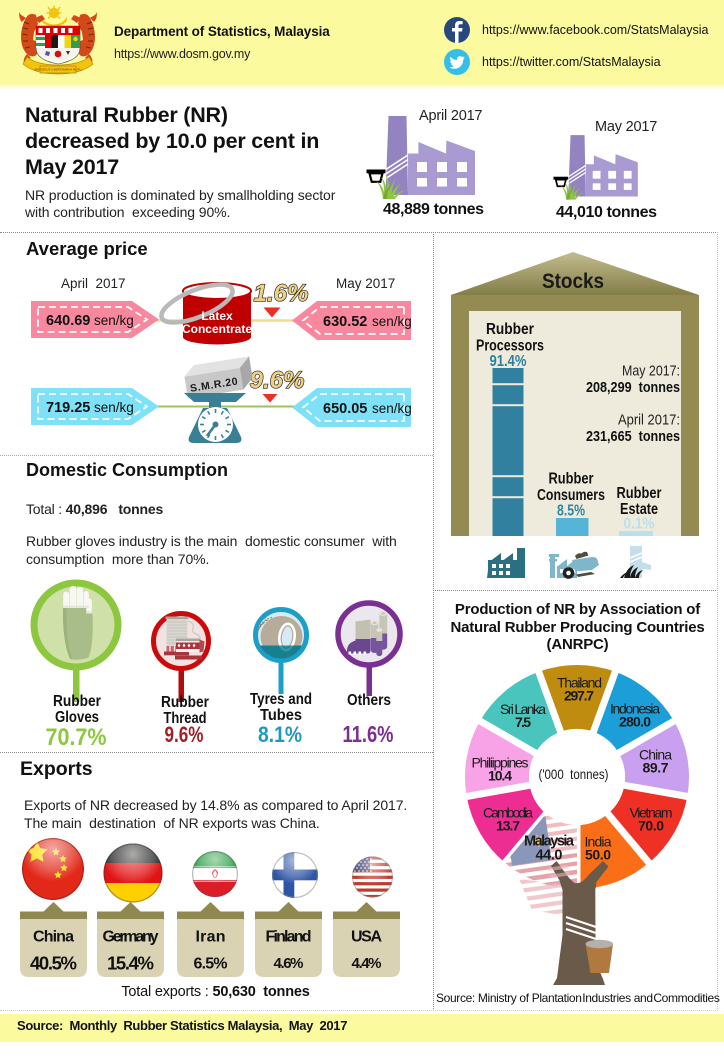 This screenshot has width=724, height=1056. I want to click on svg-text: 4.4%, so click(367, 963).